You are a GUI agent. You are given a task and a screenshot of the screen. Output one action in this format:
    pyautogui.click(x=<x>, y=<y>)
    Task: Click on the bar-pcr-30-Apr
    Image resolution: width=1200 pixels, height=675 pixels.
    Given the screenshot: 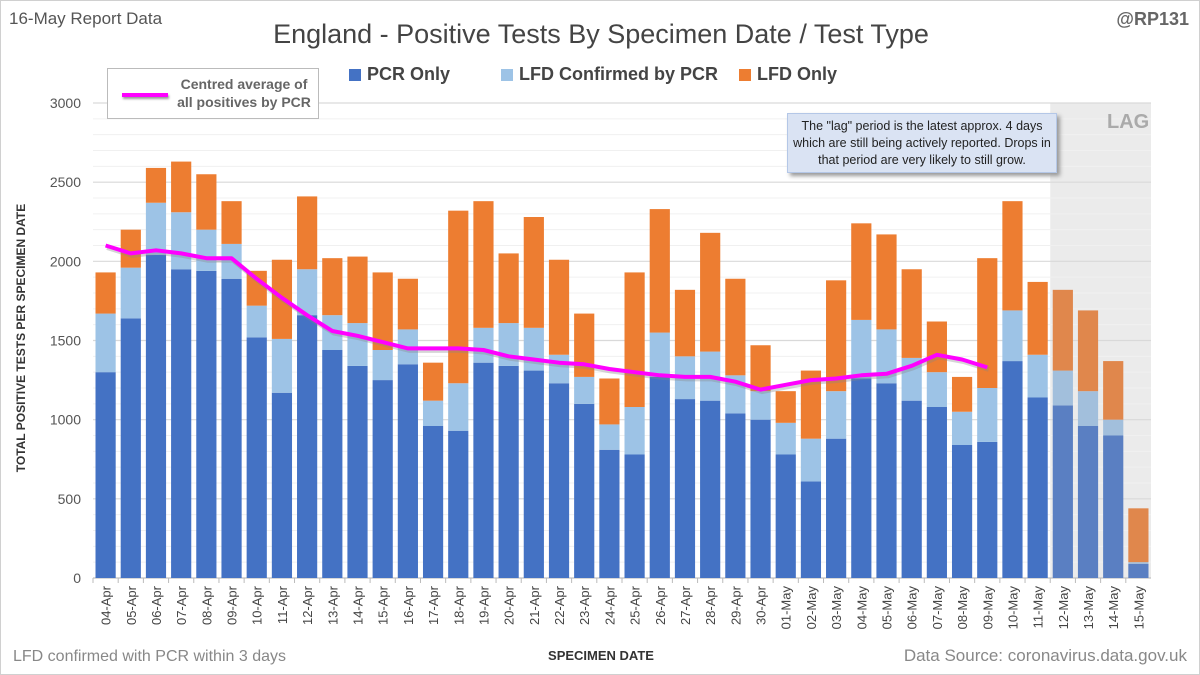 What is the action you would take?
    pyautogui.click(x=760, y=498)
    